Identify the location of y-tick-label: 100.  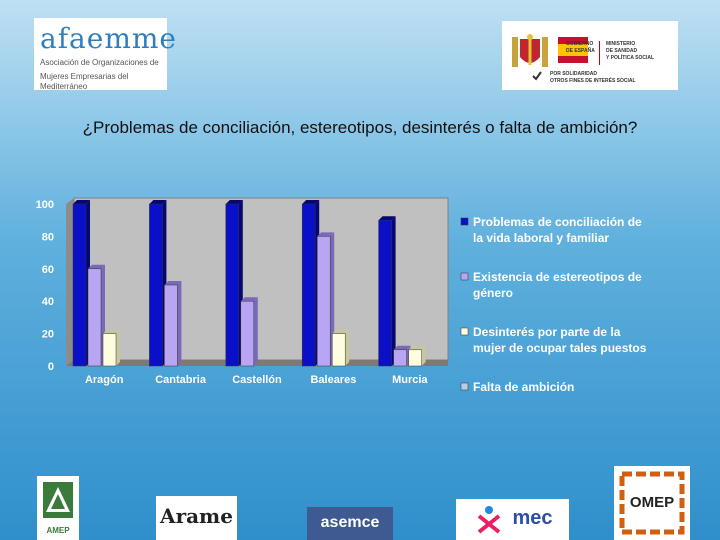
(45, 205).